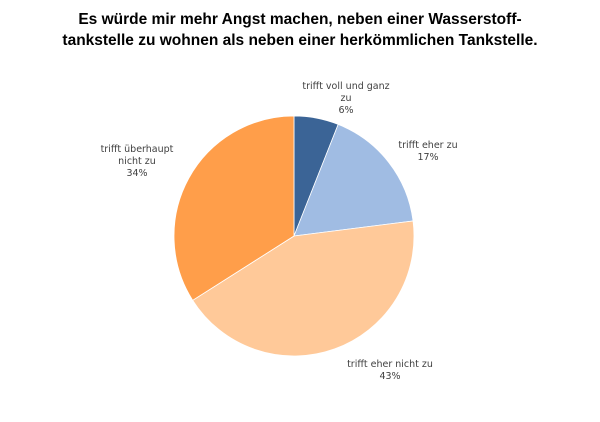  What do you see at coordinates (345, 98) in the screenshot?
I see `slice-category-label-1-line-2: zu` at bounding box center [345, 98].